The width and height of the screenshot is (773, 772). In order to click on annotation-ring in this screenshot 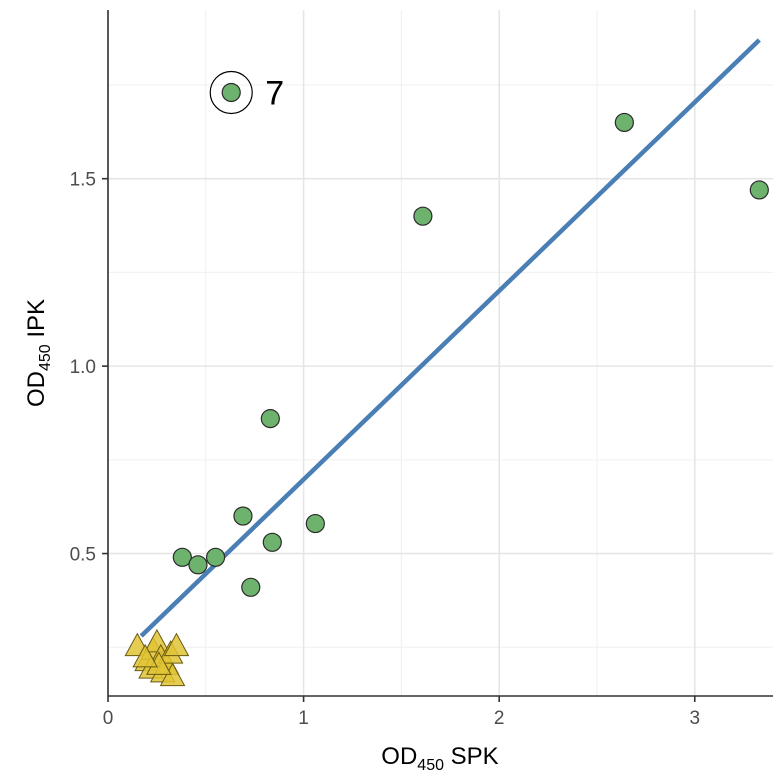, I will do `click(231, 92)`.